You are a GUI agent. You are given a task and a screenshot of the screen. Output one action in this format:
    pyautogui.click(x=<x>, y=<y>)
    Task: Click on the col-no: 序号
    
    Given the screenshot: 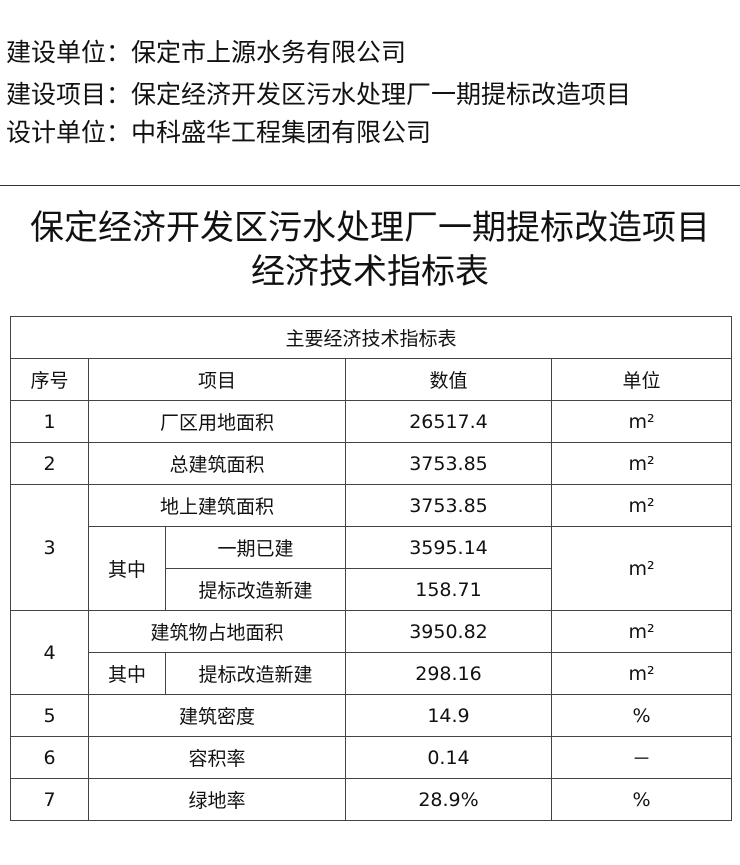 What is the action you would take?
    pyautogui.click(x=49, y=379)
    